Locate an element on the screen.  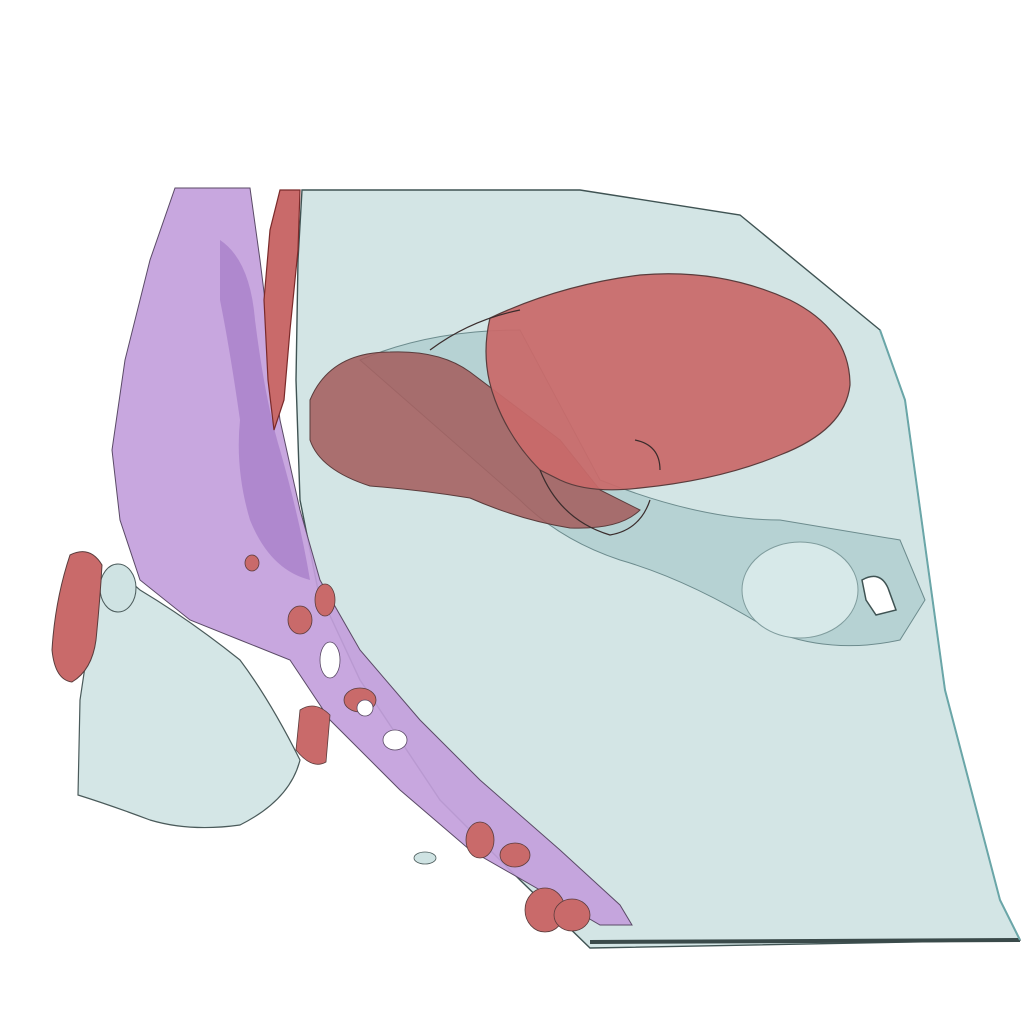
membrane-shadow is located at coordinates (265, 410).